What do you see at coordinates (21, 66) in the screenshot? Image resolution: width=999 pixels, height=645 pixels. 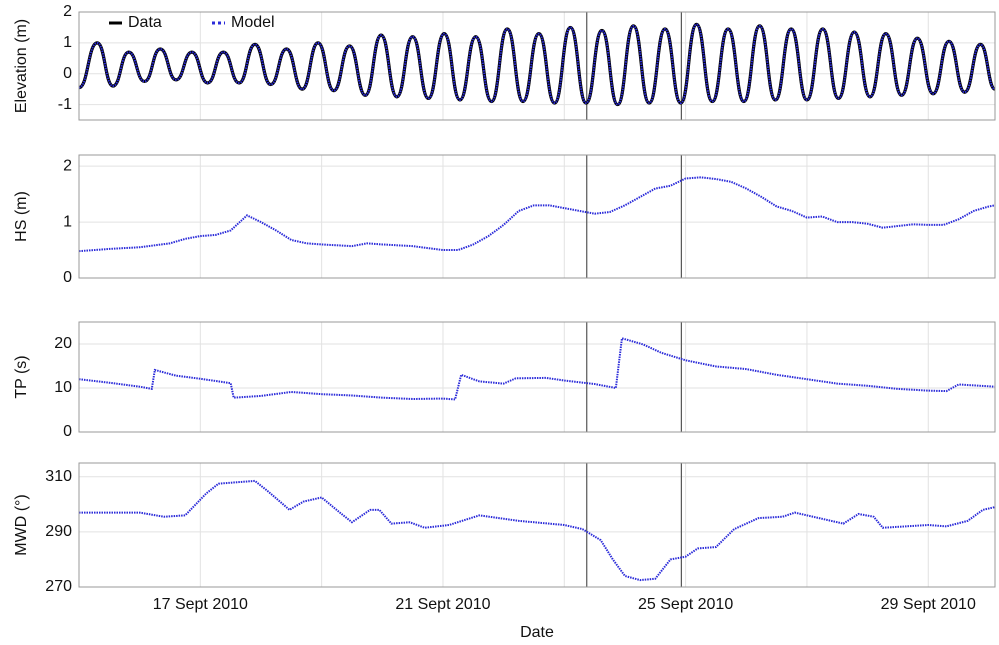 I see `y-axis-label: Elevation (m)` at bounding box center [21, 66].